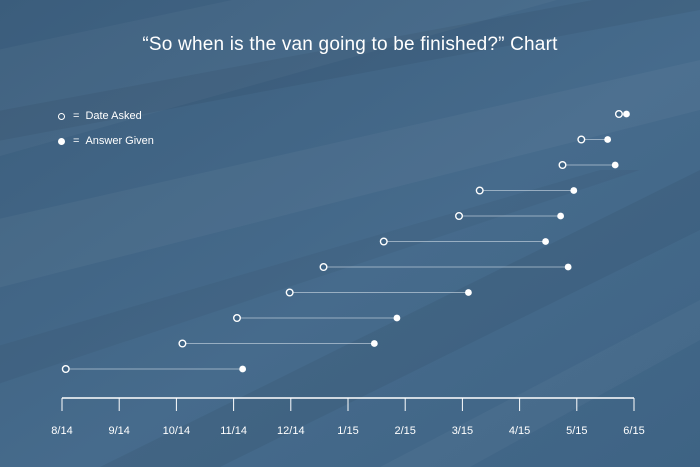  I want to click on x-tick-label: 11/14, so click(233, 431).